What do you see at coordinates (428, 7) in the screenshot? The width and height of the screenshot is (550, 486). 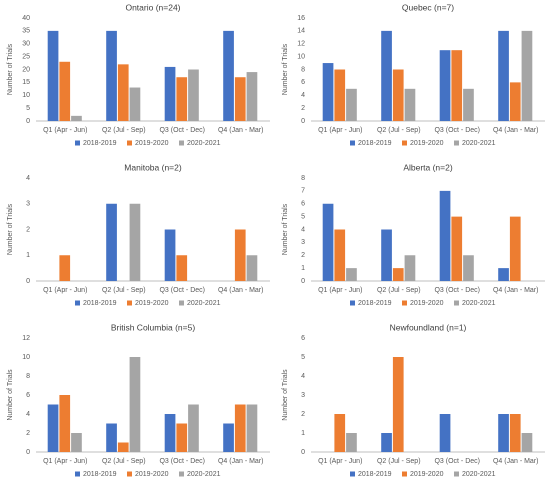 I see `chart-title: Quebec (n=7)` at bounding box center [428, 7].